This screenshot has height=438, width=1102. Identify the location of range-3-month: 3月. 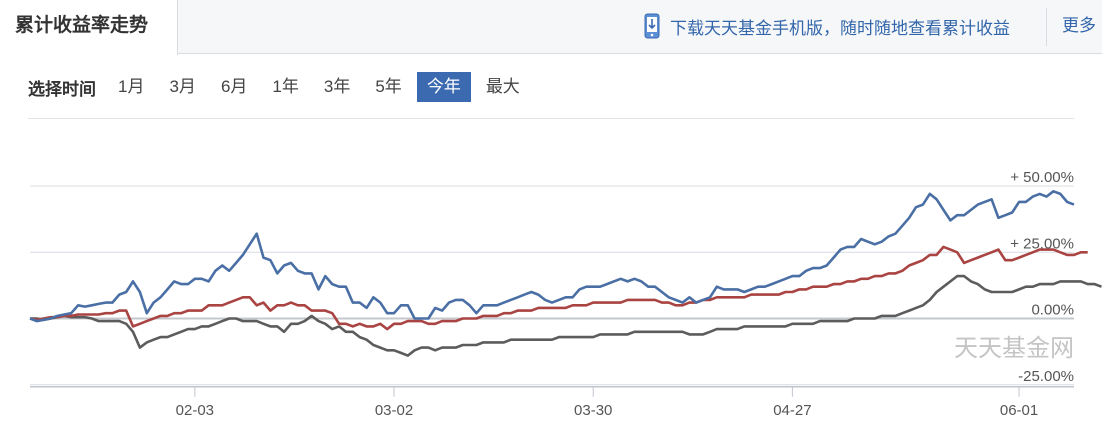
(182, 86).